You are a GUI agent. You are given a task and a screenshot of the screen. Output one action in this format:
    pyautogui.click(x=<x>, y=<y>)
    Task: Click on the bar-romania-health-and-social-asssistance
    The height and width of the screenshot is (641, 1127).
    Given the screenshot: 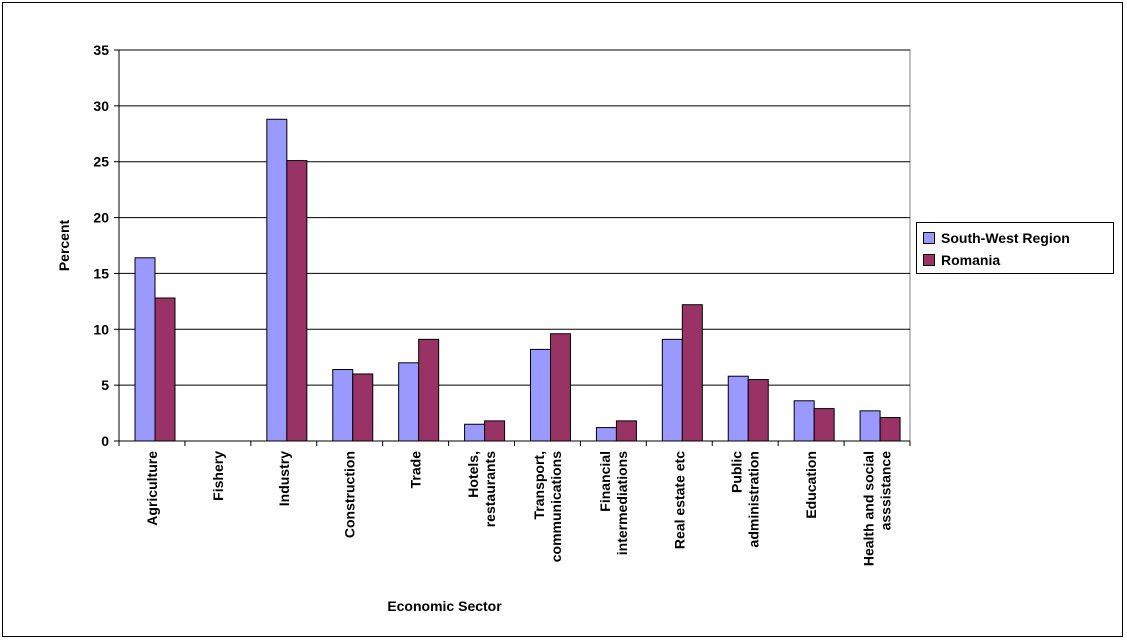 What is the action you would take?
    pyautogui.click(x=890, y=429)
    